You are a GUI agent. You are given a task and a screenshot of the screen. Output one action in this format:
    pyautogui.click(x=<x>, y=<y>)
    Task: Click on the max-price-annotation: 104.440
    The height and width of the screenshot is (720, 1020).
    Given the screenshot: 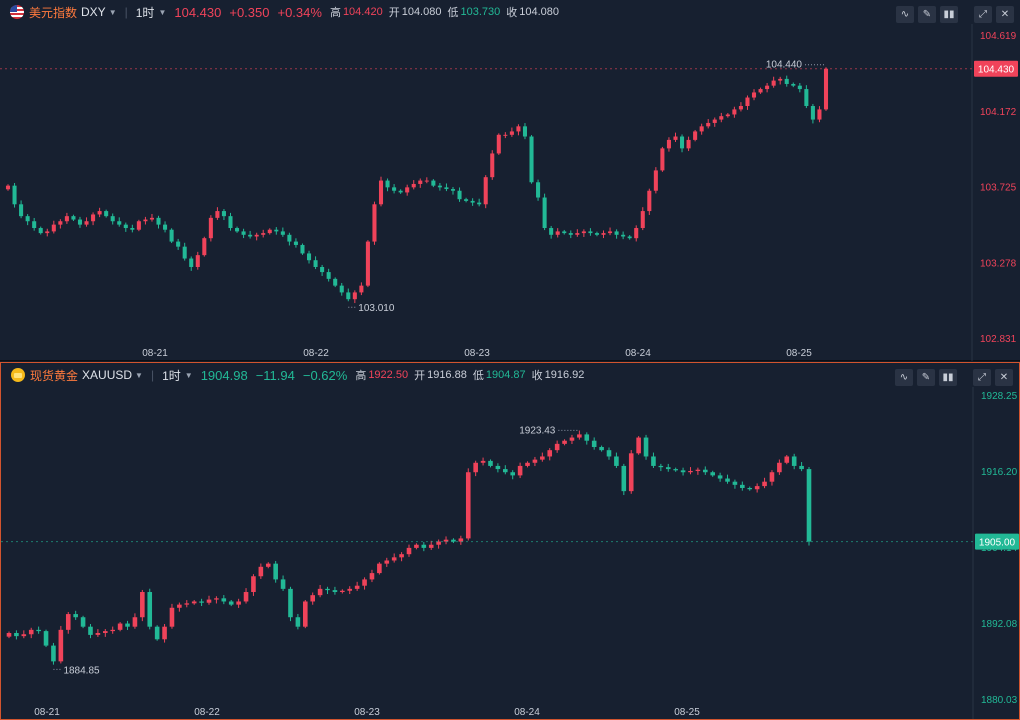 What is the action you would take?
    pyautogui.click(x=784, y=65)
    